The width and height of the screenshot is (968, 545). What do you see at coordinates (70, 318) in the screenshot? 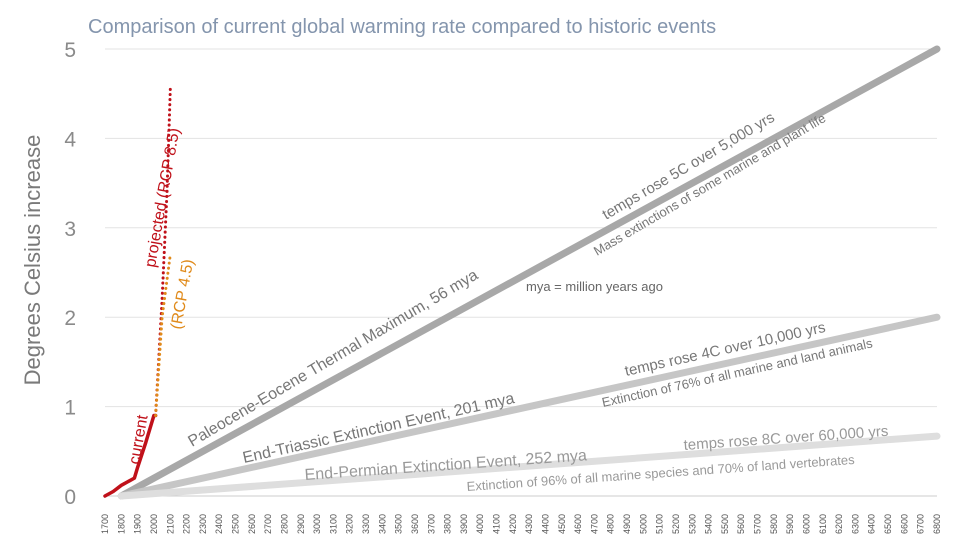
I see `y-tick-2: 2` at bounding box center [70, 318].